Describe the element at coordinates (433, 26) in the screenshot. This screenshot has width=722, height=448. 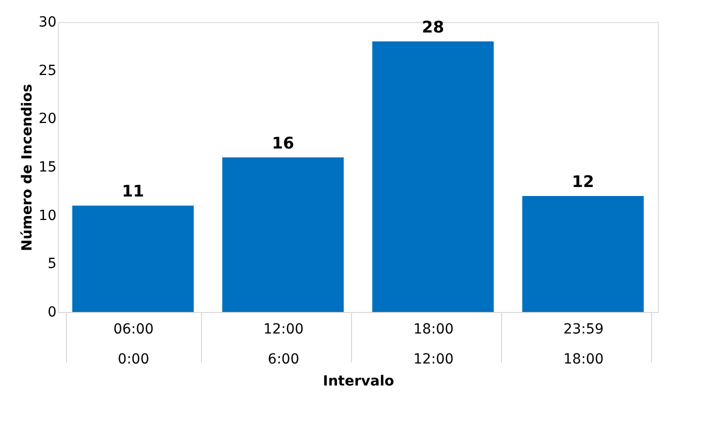
I see `data-label: 28` at that location.